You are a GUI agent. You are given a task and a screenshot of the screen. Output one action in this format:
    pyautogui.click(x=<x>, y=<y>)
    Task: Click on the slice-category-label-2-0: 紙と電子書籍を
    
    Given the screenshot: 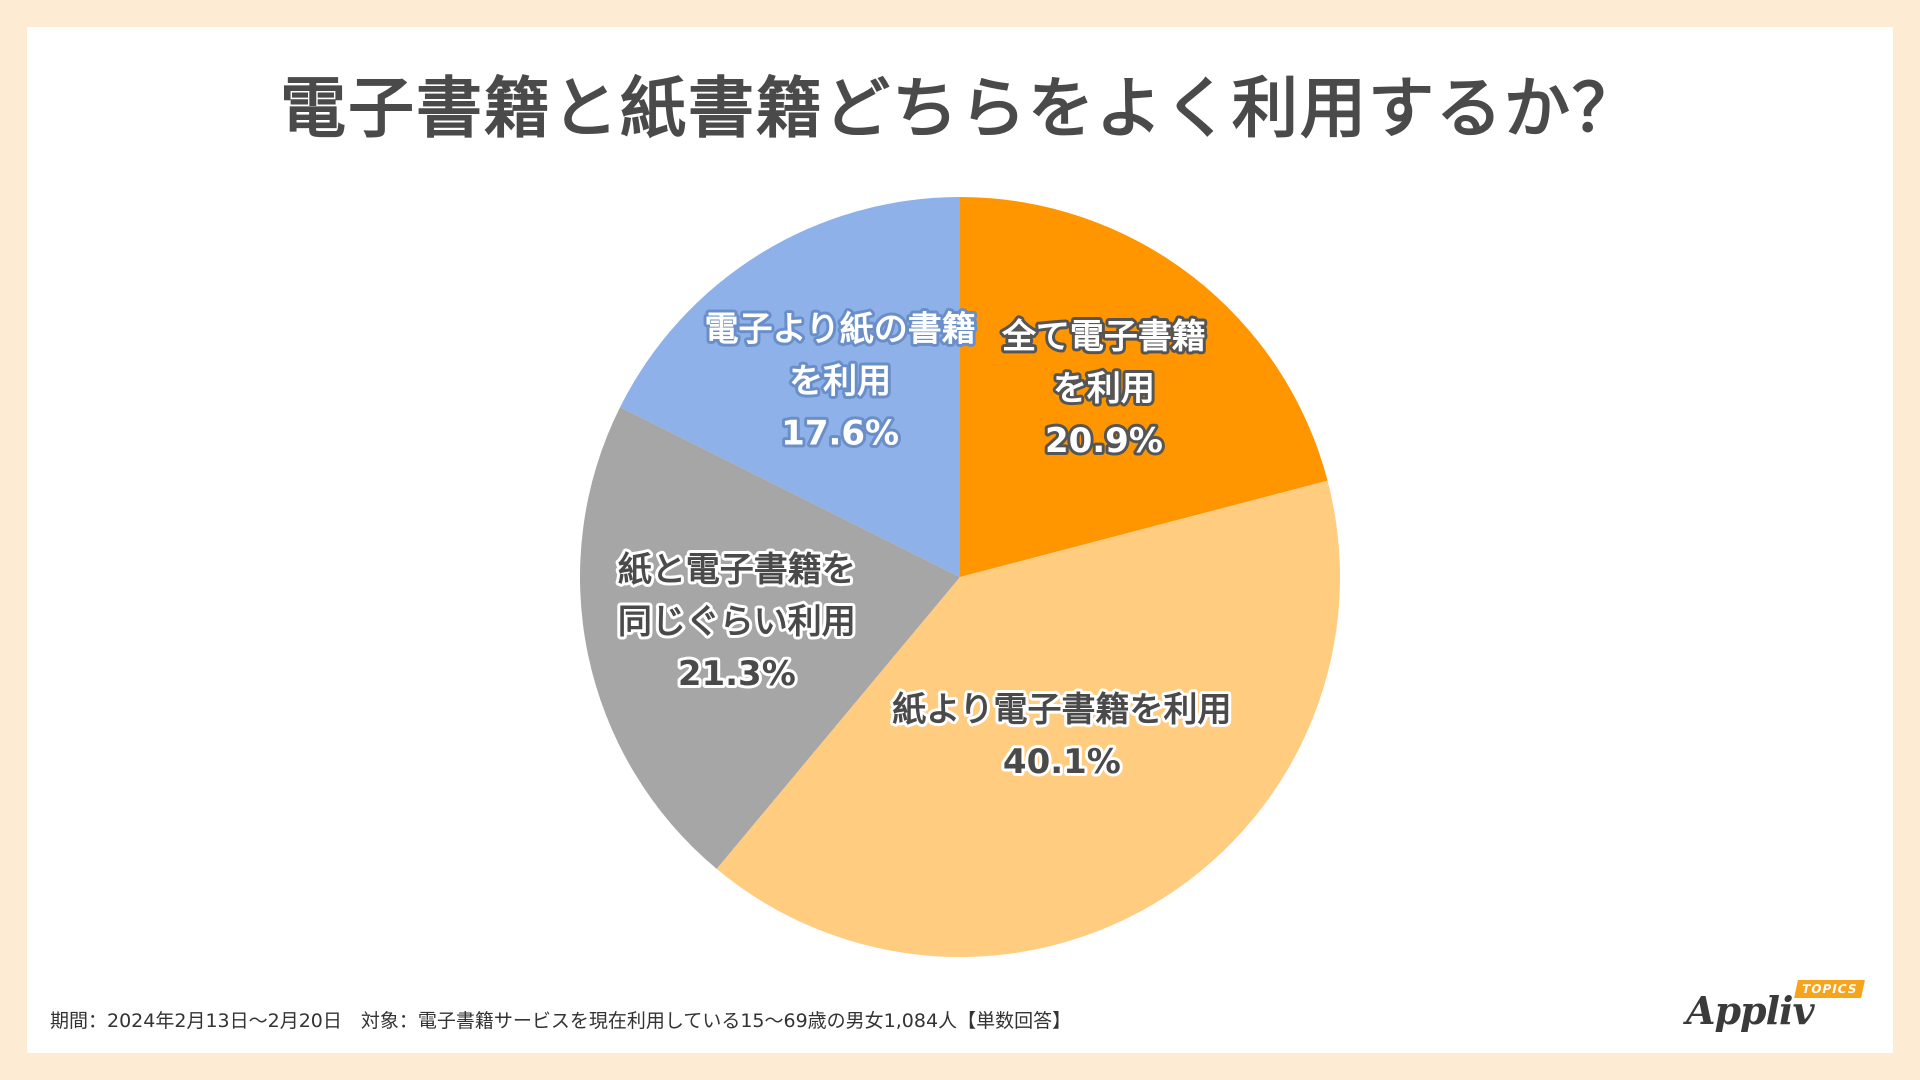 What is the action you would take?
    pyautogui.click(x=737, y=570)
    